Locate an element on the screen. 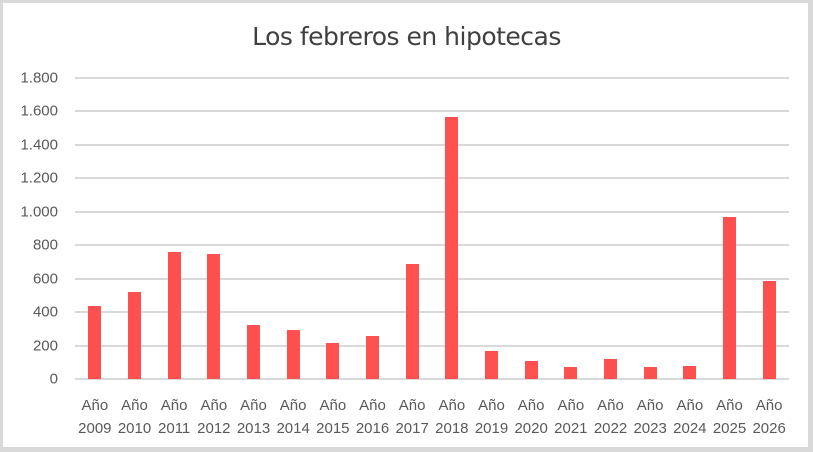 This screenshot has width=813, height=452. y-tick-label: 0 is located at coordinates (53, 379).